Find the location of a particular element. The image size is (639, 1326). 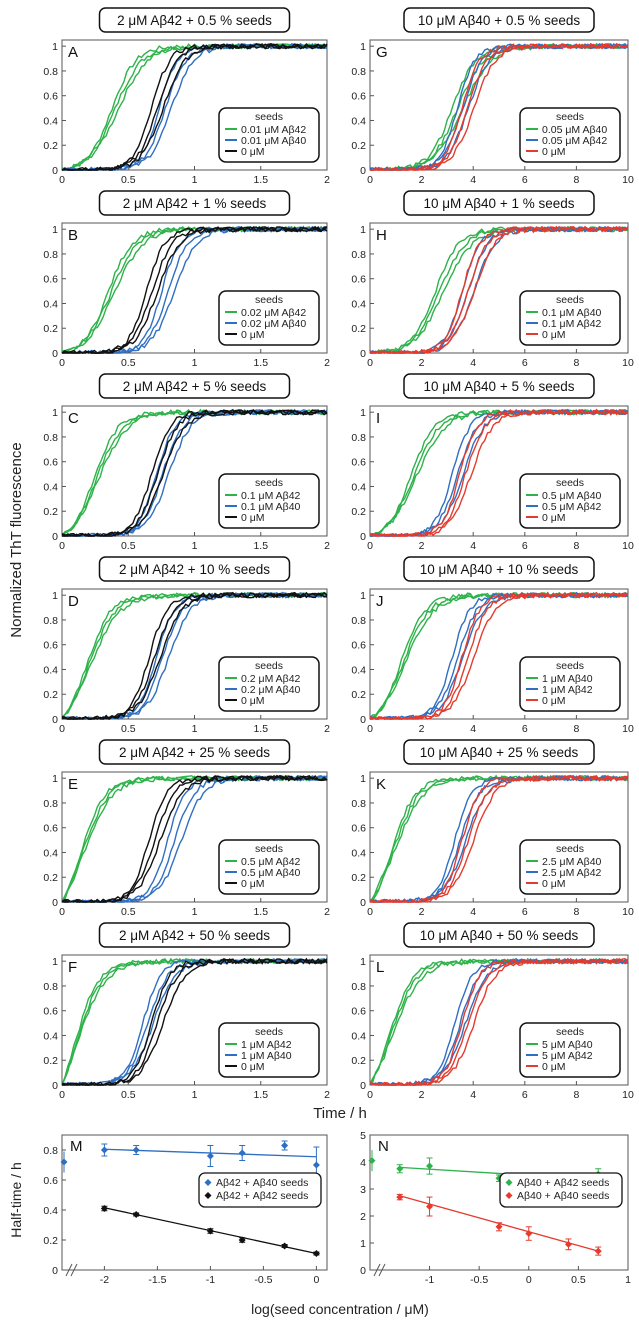

x-tick-label: 10 is located at coordinates (628, 363).